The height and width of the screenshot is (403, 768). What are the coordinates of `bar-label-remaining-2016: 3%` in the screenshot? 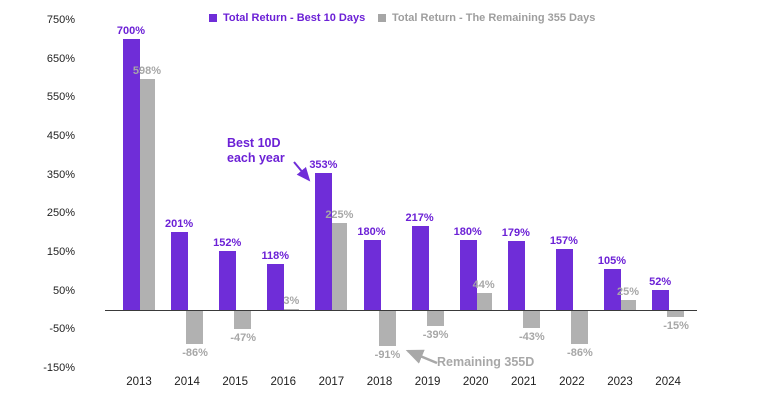 It's located at (291, 300).